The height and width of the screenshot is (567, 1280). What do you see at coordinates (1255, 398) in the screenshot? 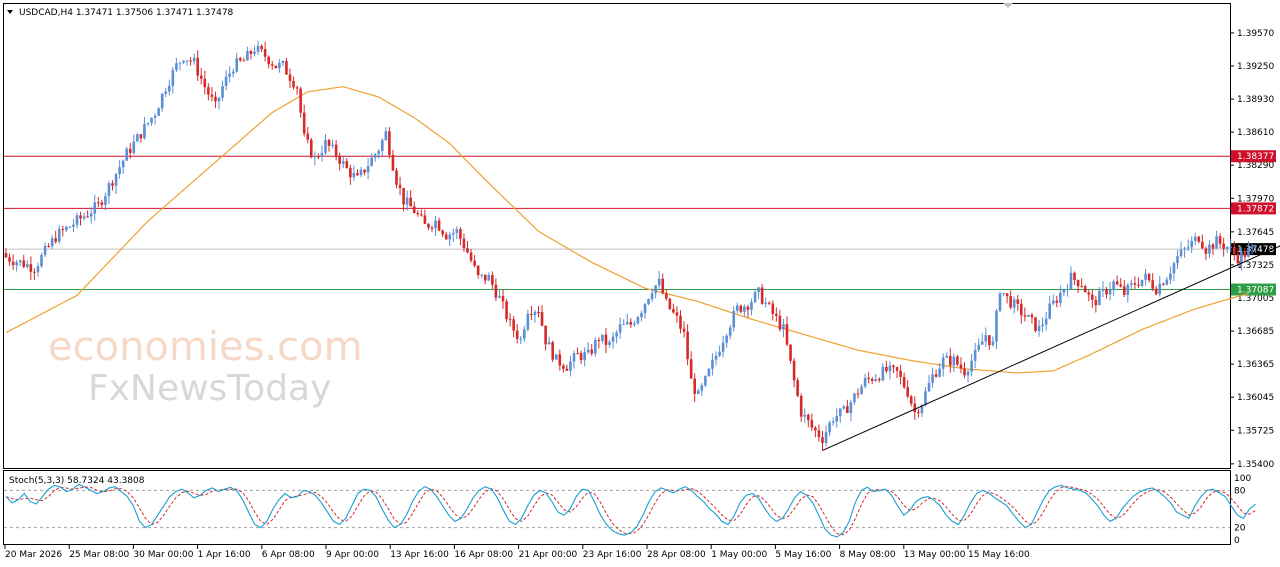
I see `price-tick-label: 1.36045` at bounding box center [1255, 398].